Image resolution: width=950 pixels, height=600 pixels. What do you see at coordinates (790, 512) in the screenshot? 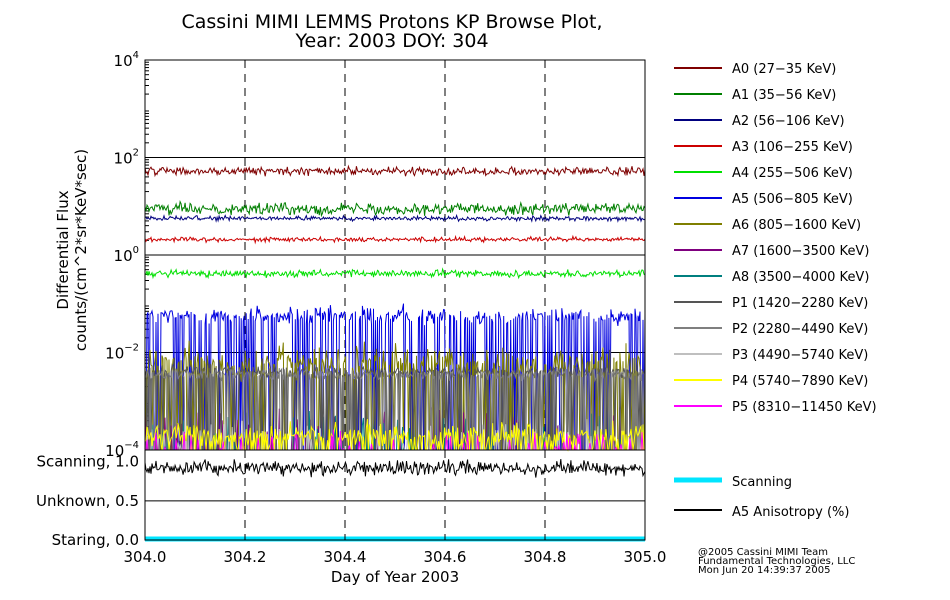
I see `legend-label: A5 Anisotropy (%)` at bounding box center [790, 512].